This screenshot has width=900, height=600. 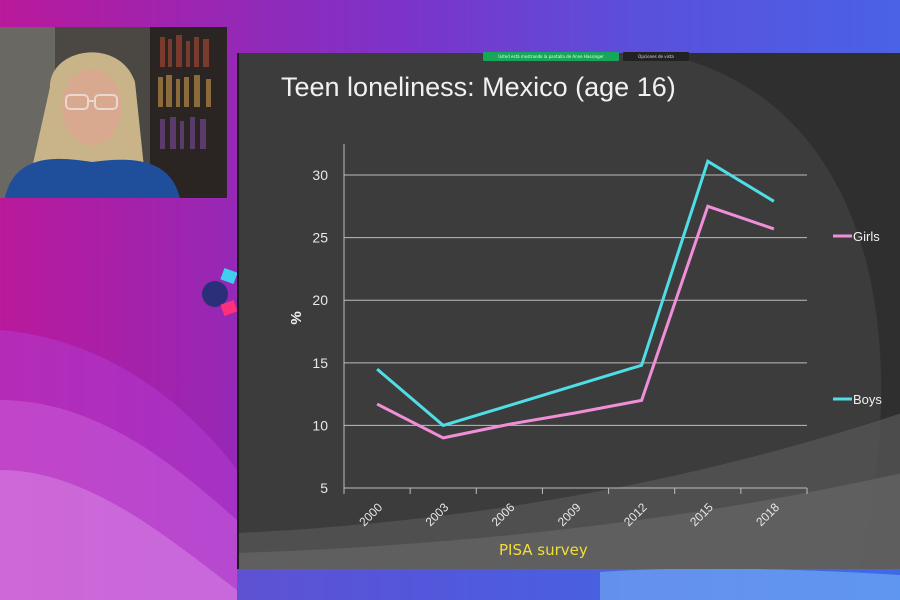 What do you see at coordinates (656, 56) in the screenshot?
I see `view-options-button: Opciones de vista` at bounding box center [656, 56].